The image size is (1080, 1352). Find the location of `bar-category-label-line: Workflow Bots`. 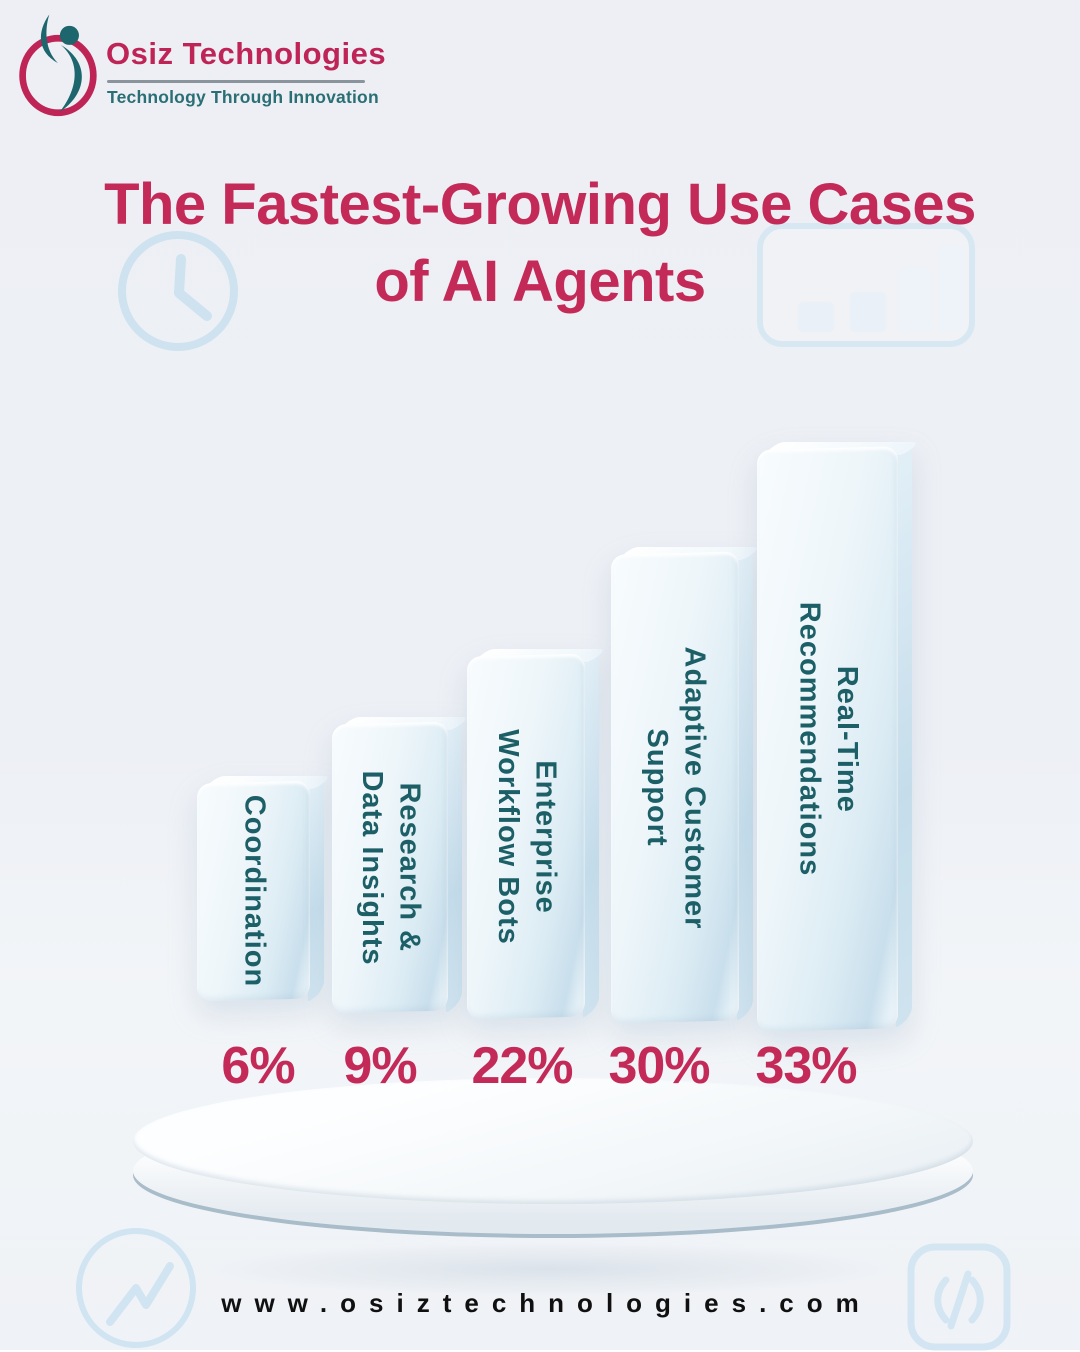

bar-category-label-line: Workflow Bots is located at coordinates (508, 836).